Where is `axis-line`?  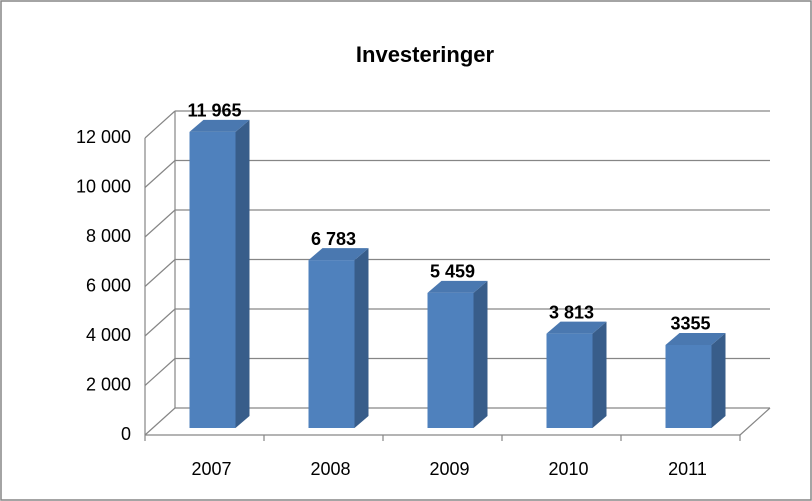 axis-line is located at coordinates (755, 421).